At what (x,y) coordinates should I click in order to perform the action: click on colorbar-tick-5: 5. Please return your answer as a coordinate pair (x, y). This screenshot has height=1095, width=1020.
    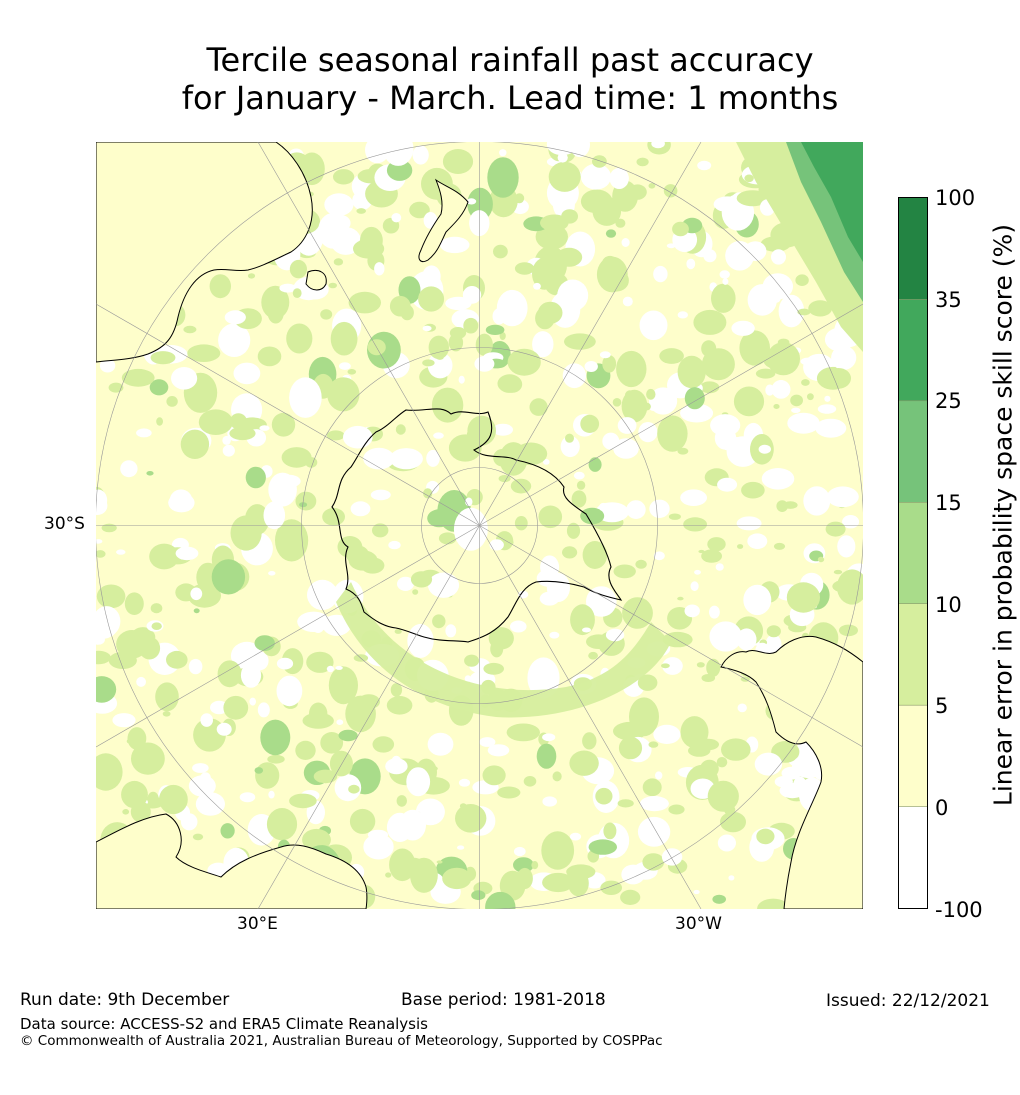
    Looking at the image, I should click on (942, 706).